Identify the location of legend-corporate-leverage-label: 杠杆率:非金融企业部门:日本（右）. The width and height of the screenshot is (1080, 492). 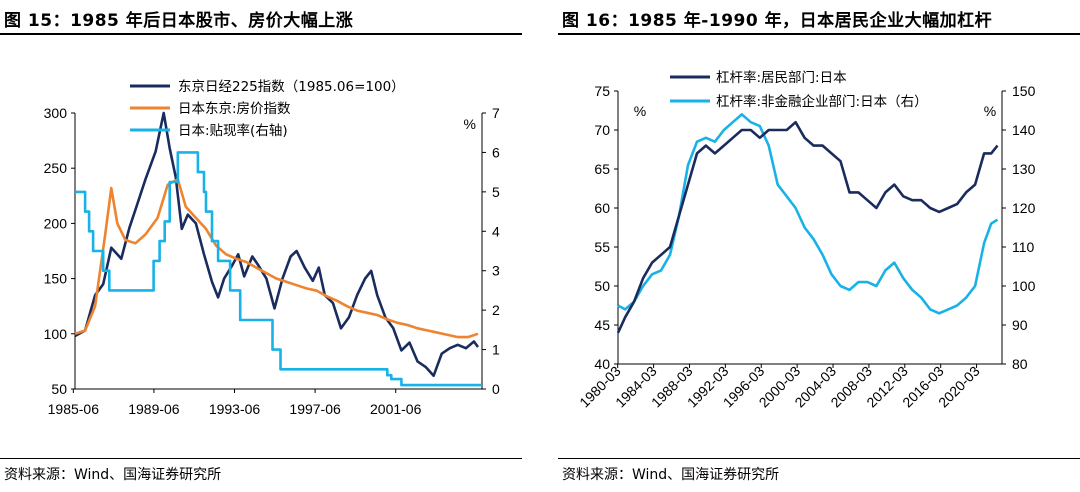
(822, 101).